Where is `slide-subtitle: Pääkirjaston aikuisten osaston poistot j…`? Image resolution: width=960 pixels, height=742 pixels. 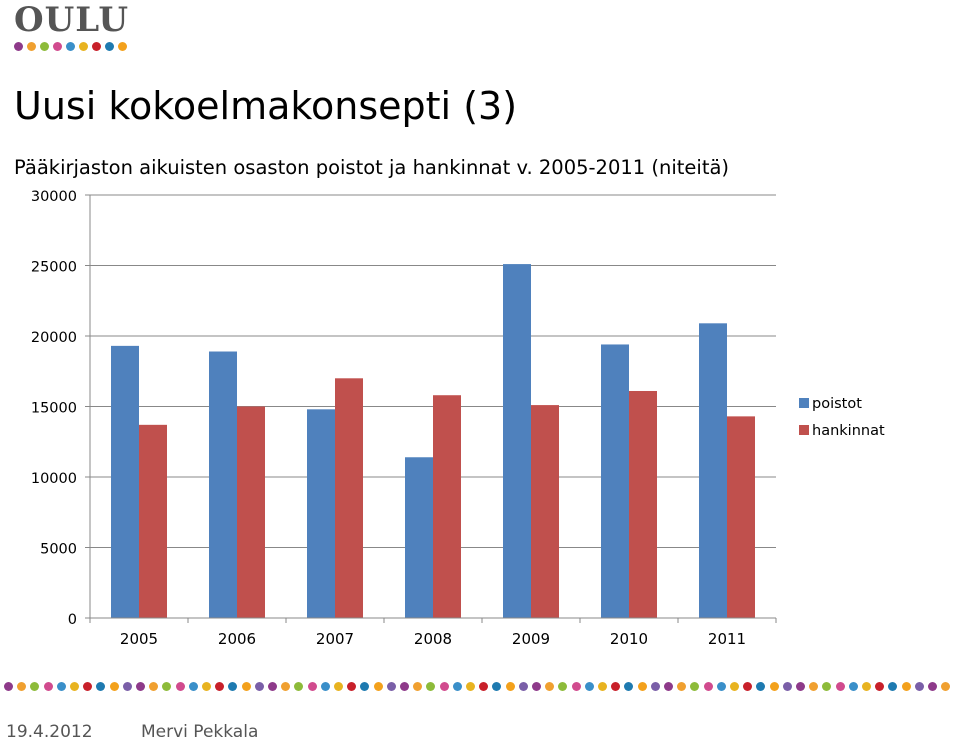 slide-subtitle: Pääkirjaston aikuisten osaston poistot j… is located at coordinates (372, 167).